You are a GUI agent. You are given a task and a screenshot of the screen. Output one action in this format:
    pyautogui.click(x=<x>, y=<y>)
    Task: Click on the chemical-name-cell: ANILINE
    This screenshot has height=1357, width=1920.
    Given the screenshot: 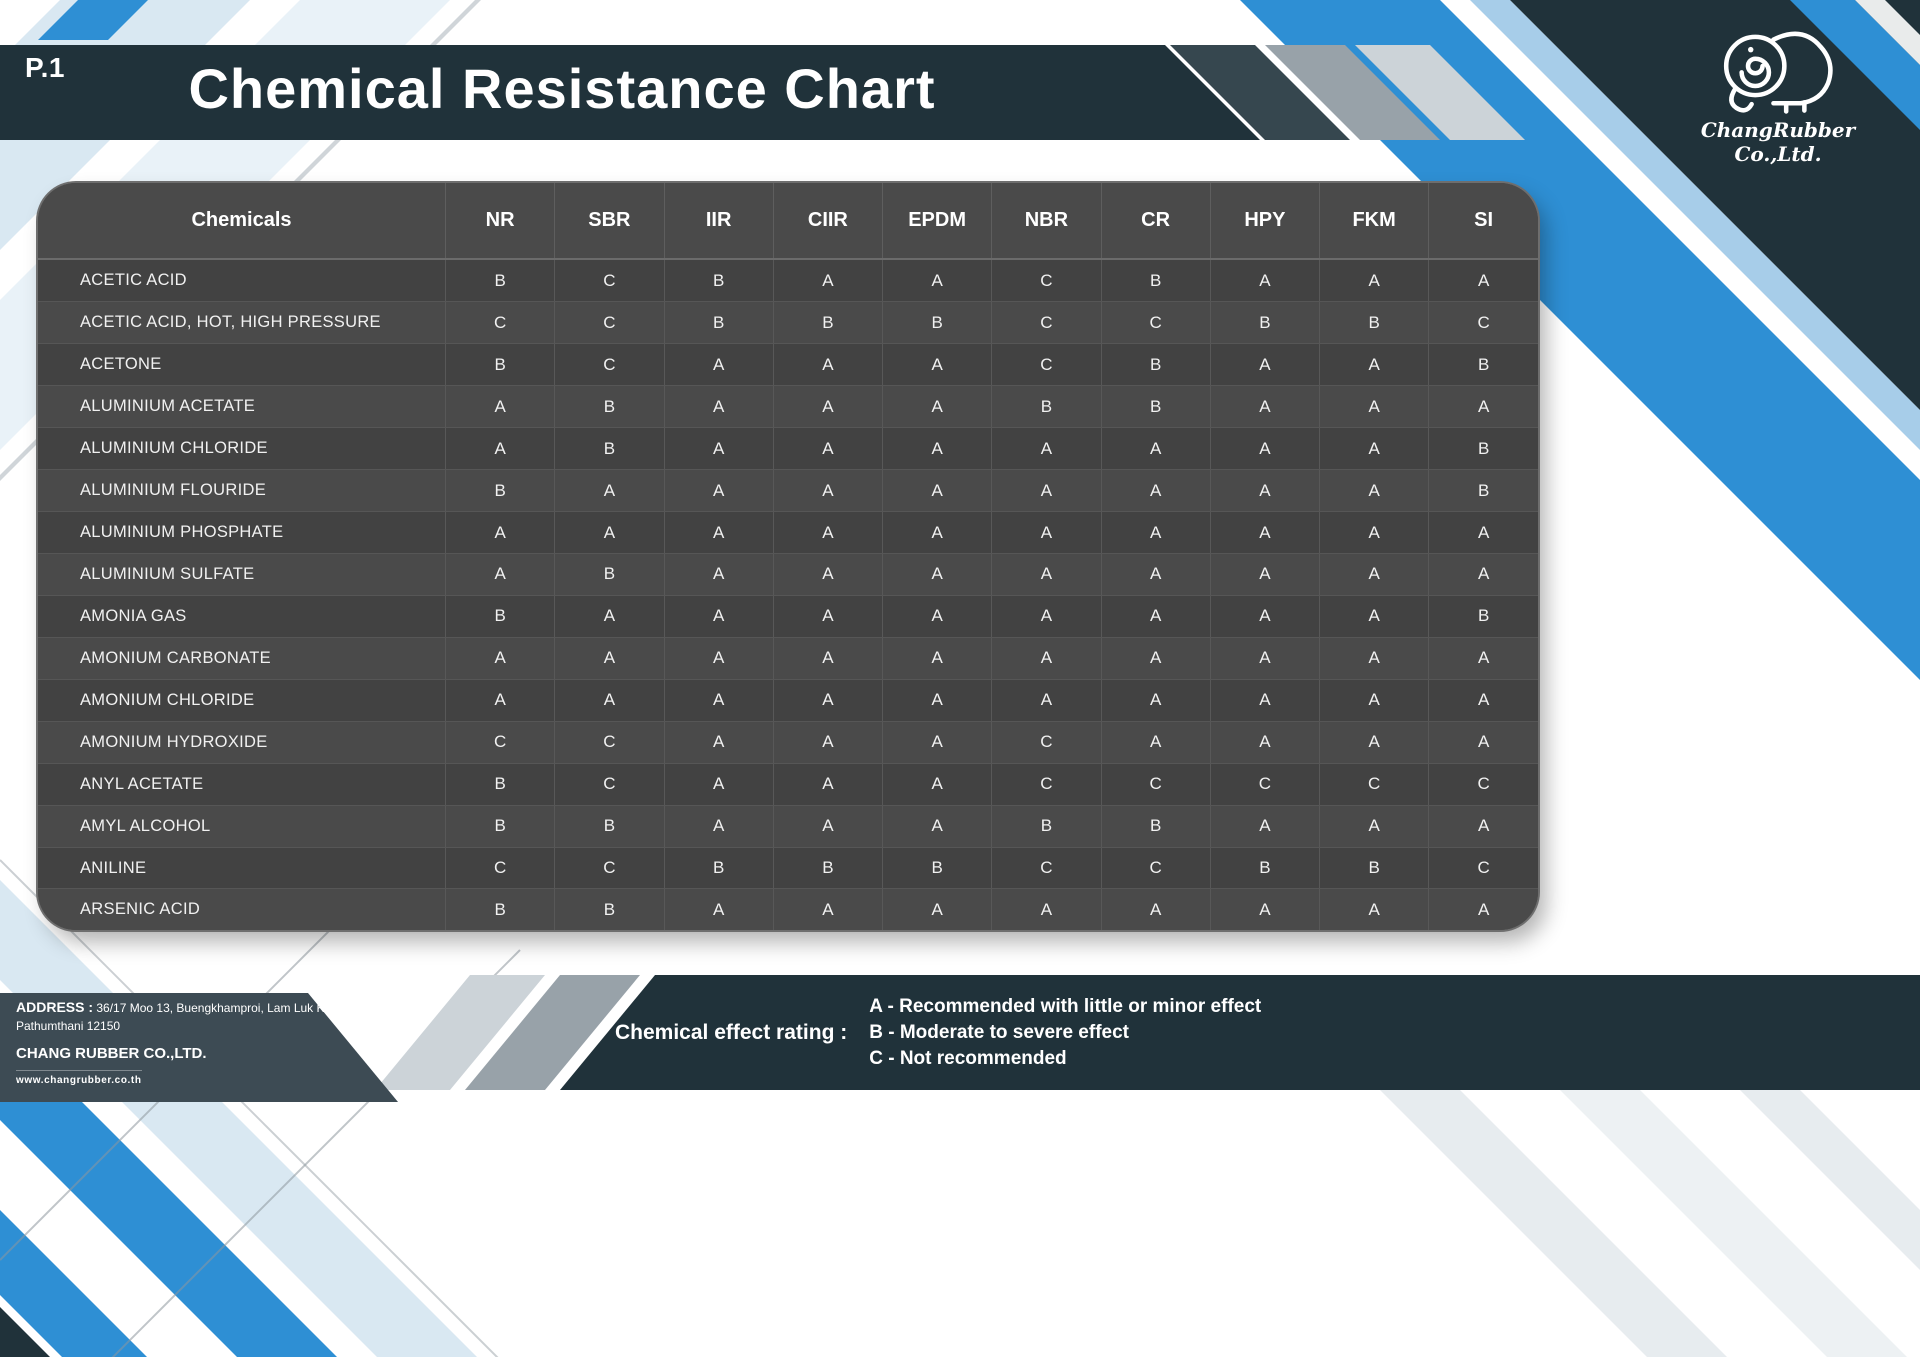 What is the action you would take?
    pyautogui.click(x=242, y=868)
    